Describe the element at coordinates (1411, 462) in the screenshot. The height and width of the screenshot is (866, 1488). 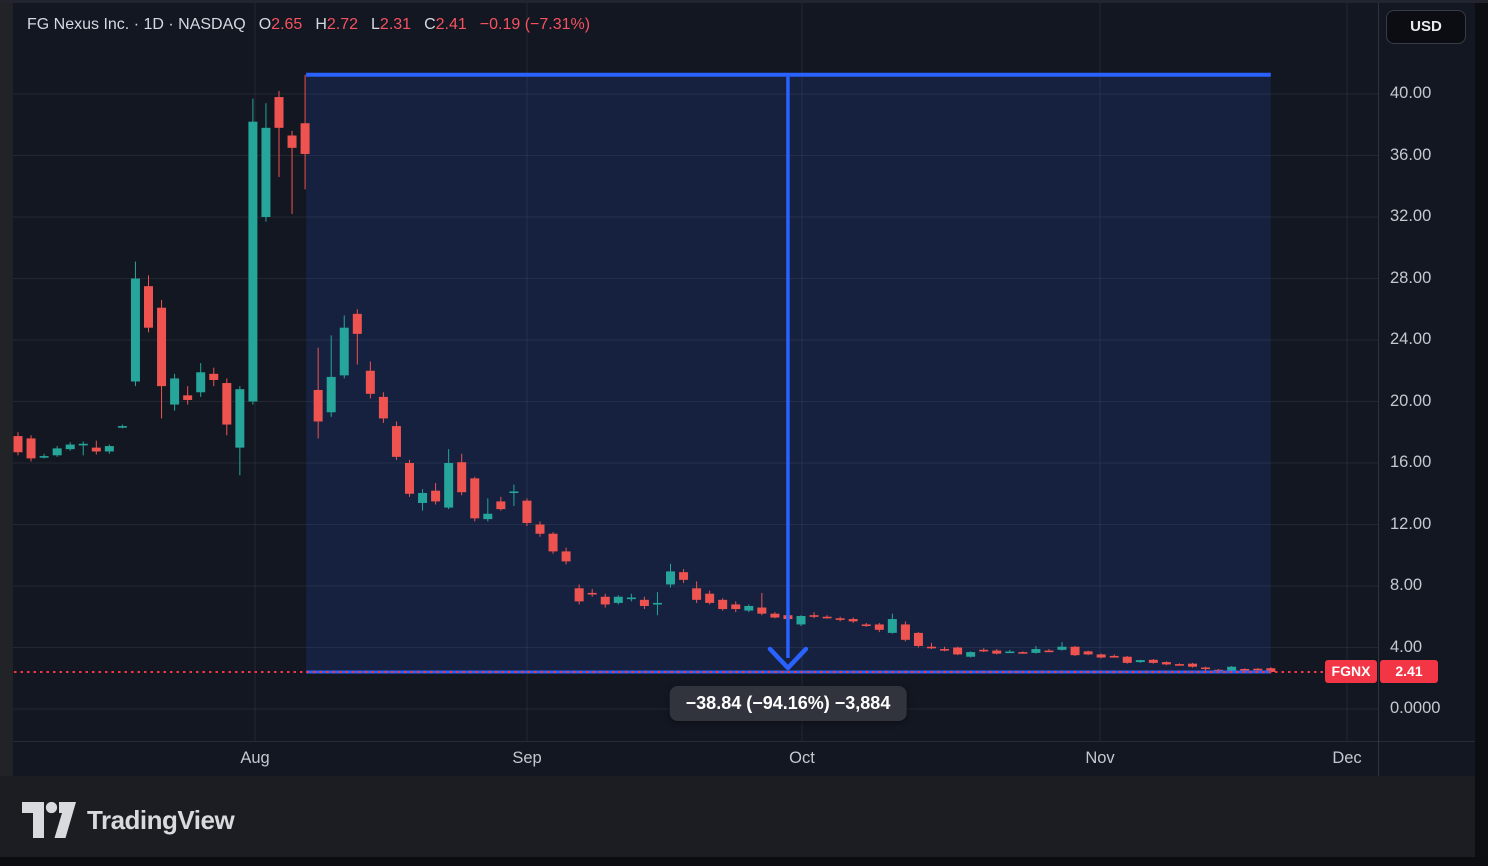
I see `price-tick-label: 16.00` at that location.